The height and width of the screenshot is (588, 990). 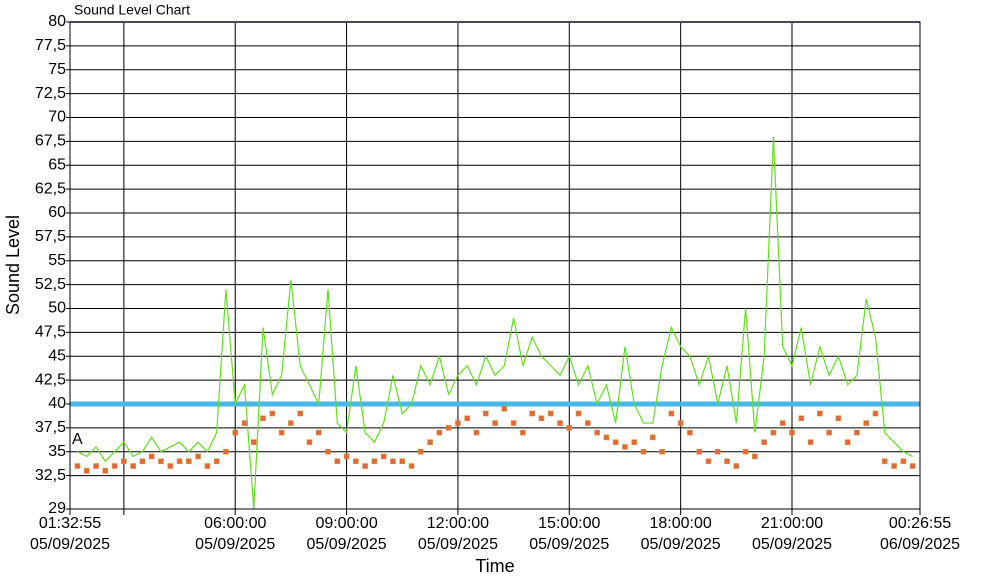 I want to click on x-axis-title: Time, so click(x=494, y=566).